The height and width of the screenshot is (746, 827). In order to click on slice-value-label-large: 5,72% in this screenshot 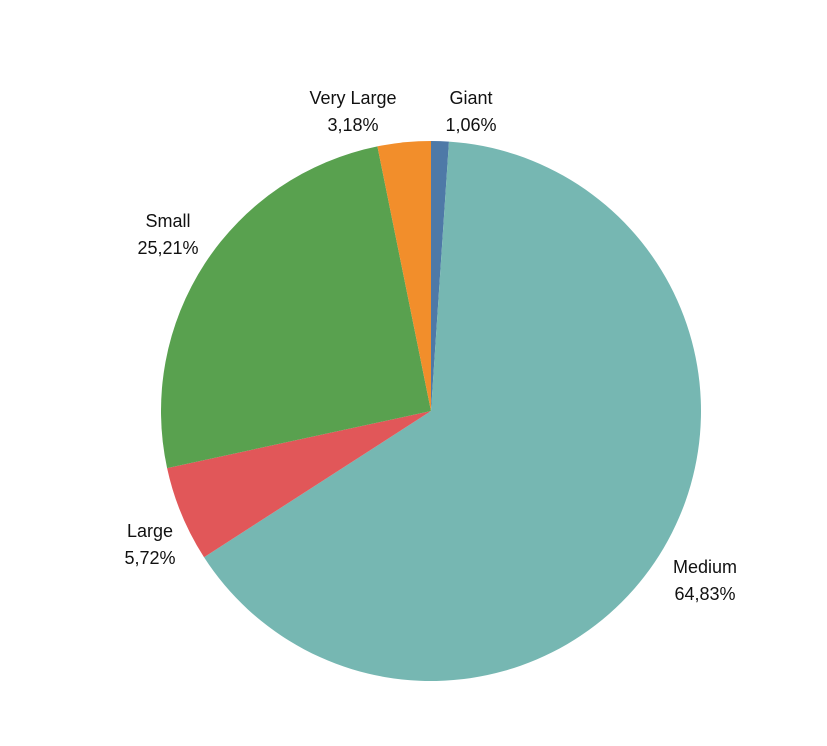, I will do `click(149, 558)`.